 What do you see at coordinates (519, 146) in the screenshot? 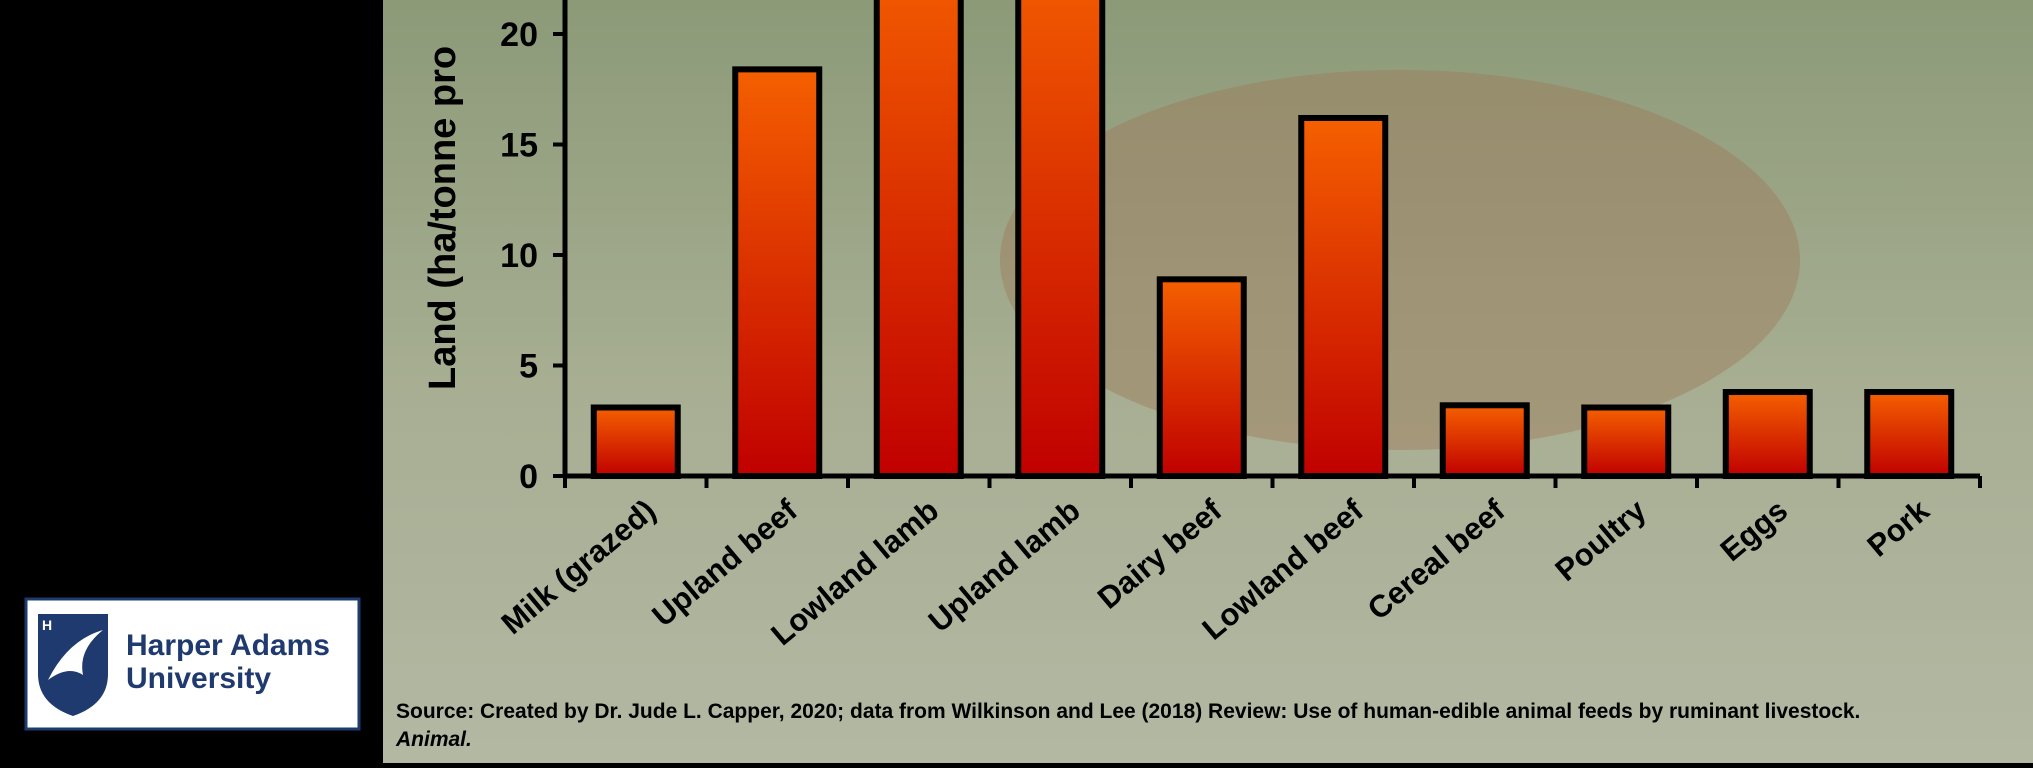
I see `y-tick-label: 15` at bounding box center [519, 146].